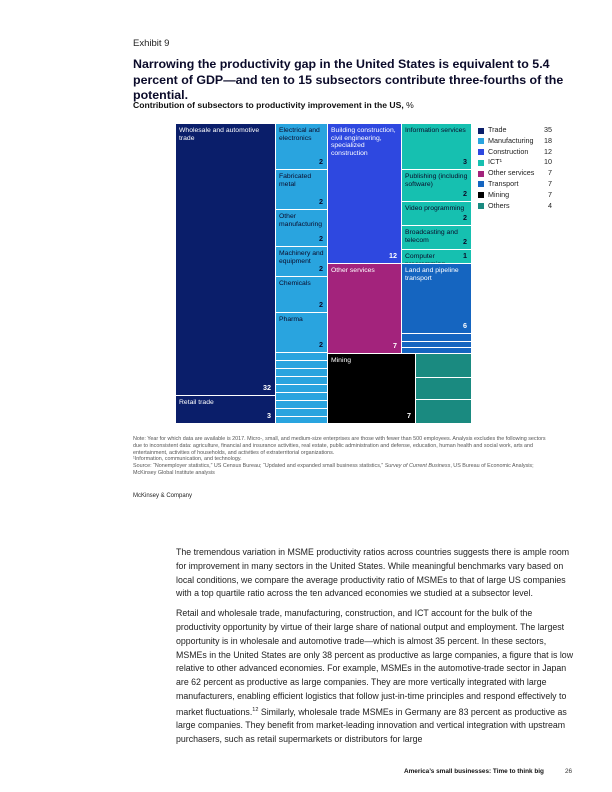 This screenshot has height=792, width=612. I want to click on legend-item: Construction 12, so click(525, 152).